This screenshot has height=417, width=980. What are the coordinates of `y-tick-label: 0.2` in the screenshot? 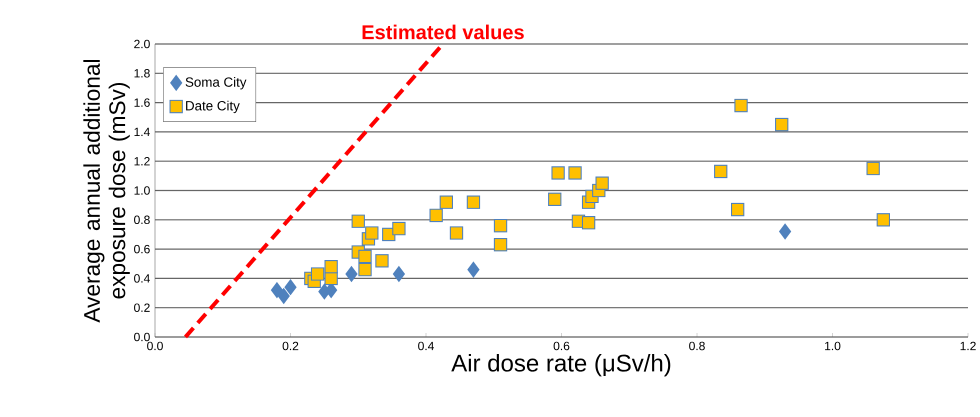 It's located at (142, 307).